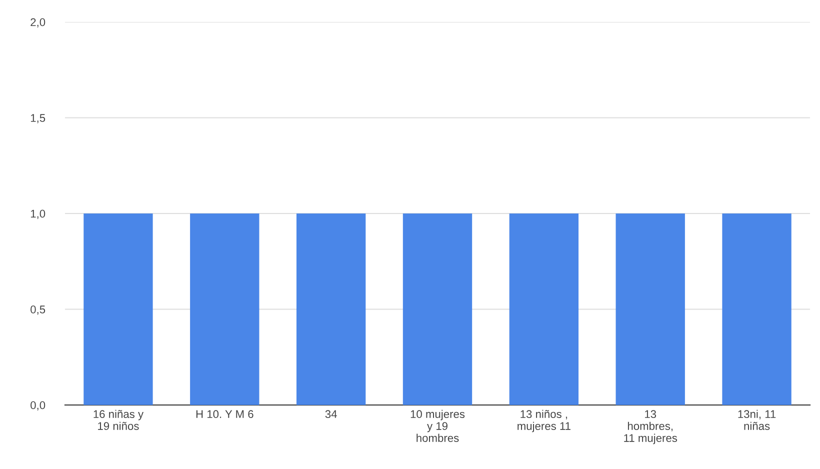 This screenshot has width=820, height=469. I want to click on y-tick-label: 2,0, so click(38, 23).